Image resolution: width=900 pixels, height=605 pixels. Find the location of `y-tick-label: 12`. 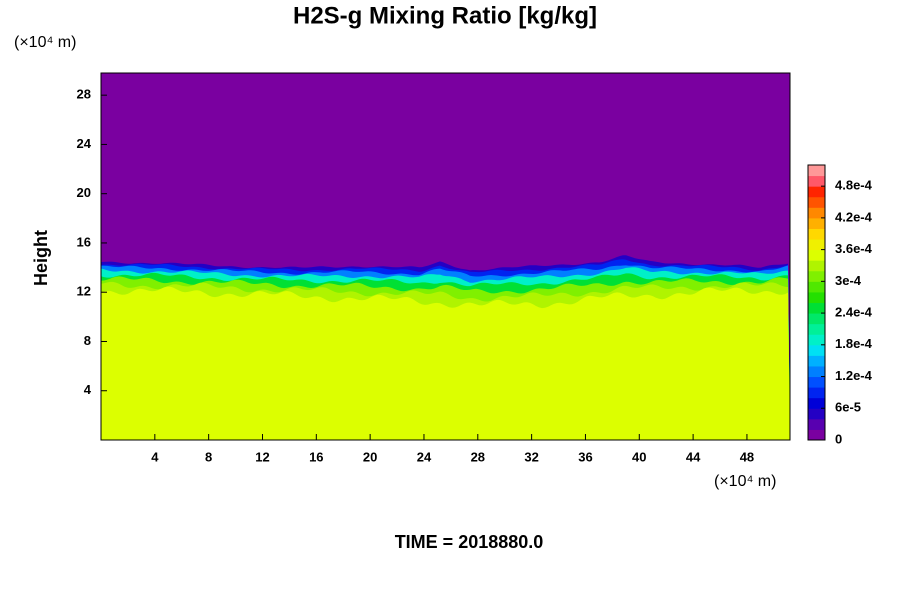

y-tick-label: 12 is located at coordinates (84, 291).